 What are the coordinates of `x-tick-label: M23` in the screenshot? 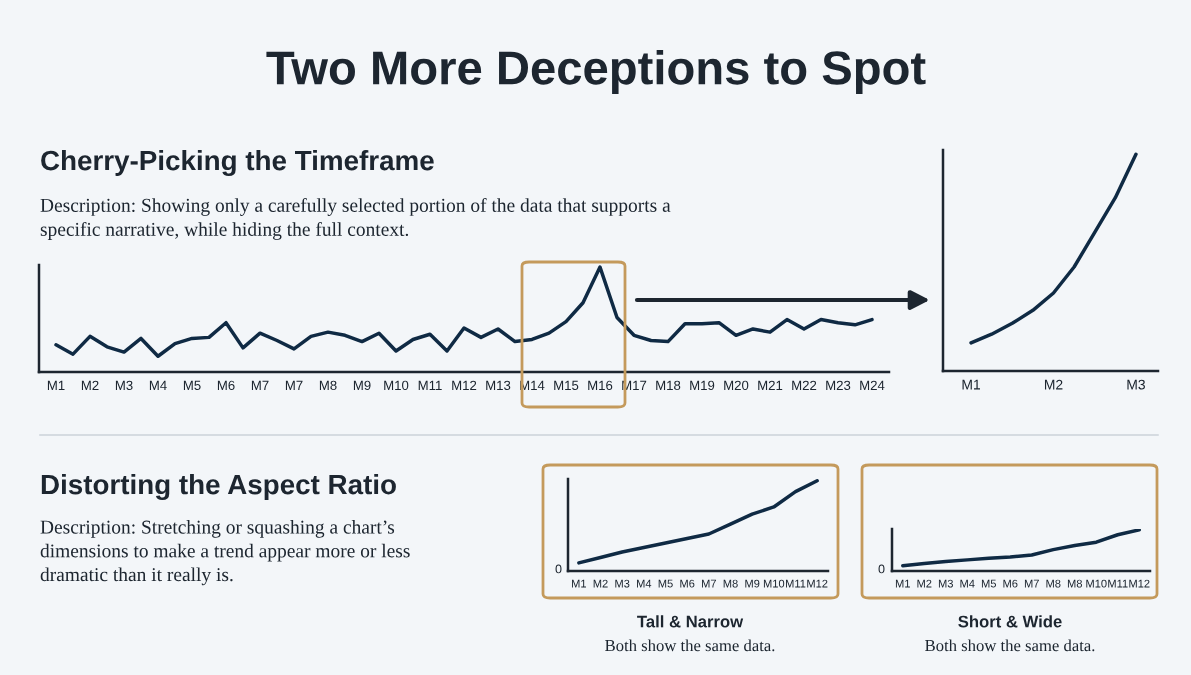 It's located at (838, 385).